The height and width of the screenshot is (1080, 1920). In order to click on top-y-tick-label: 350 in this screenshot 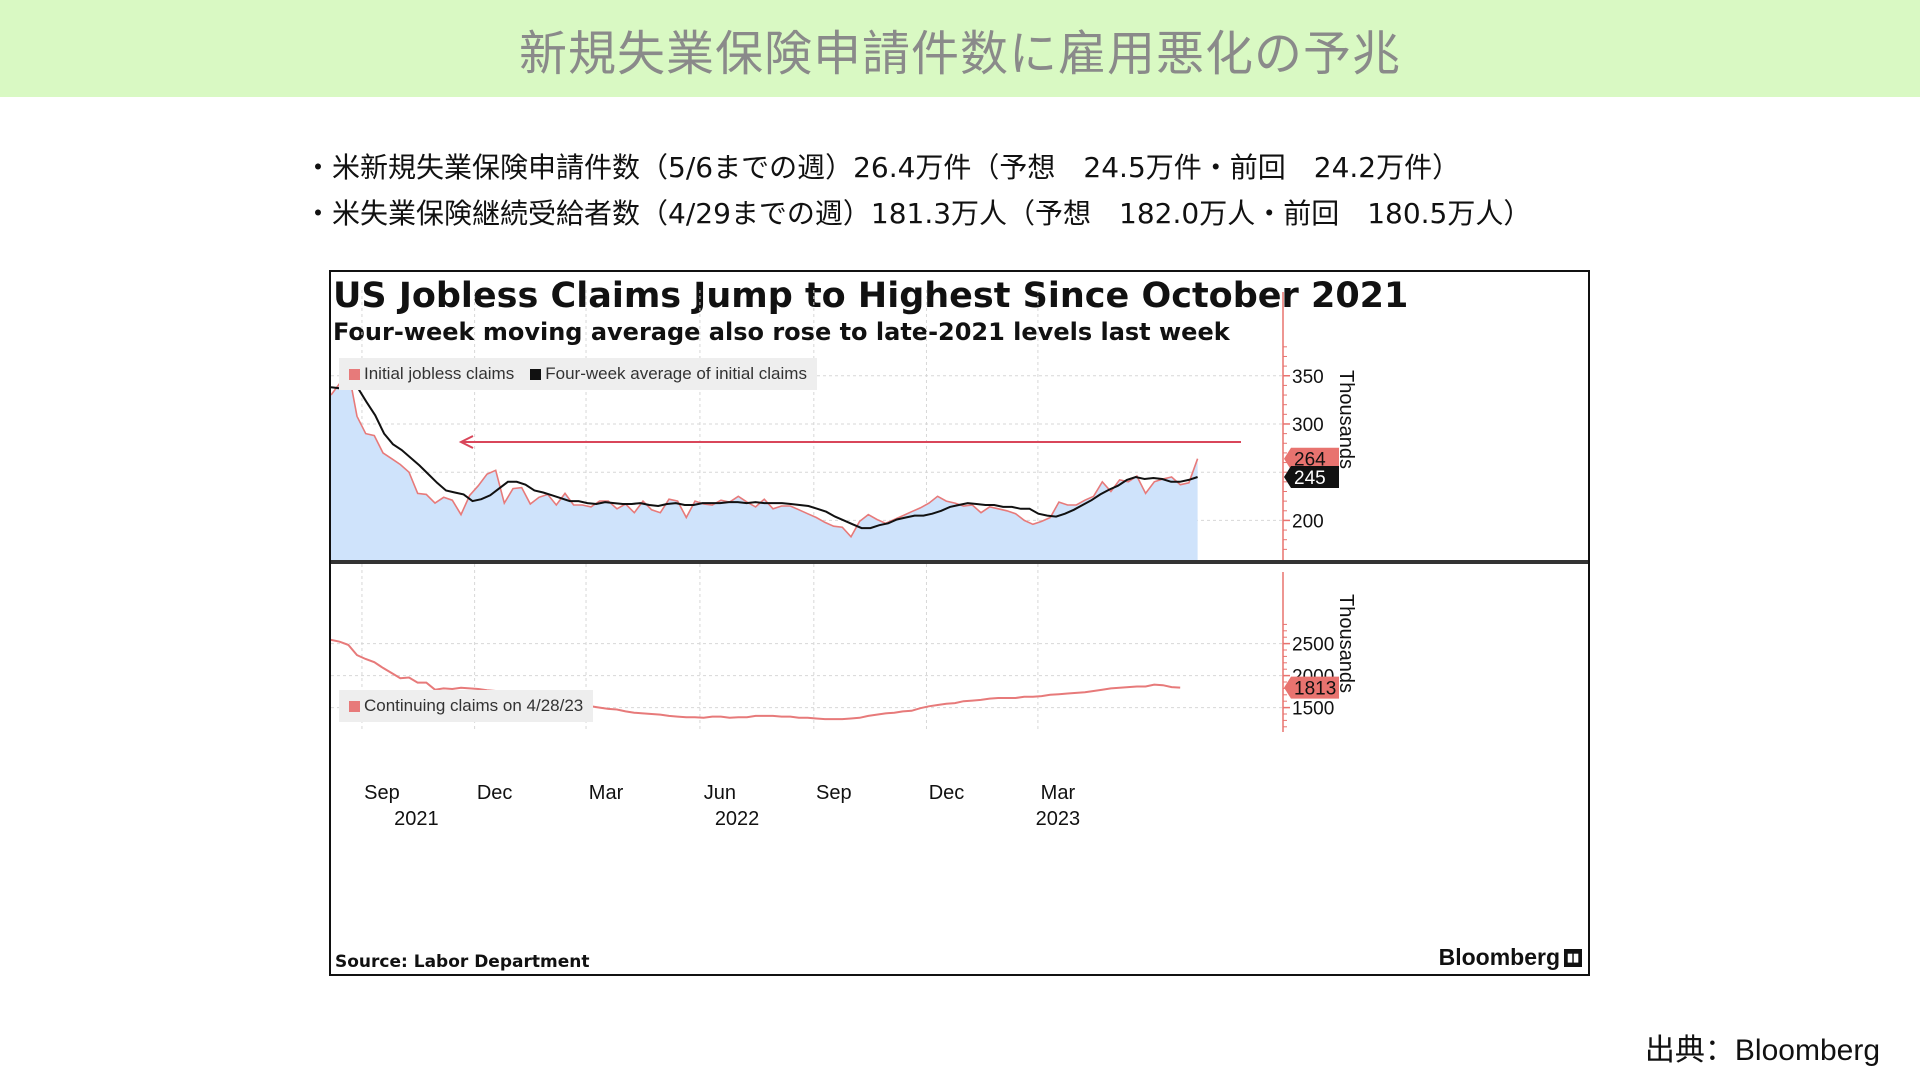, I will do `click(1308, 377)`.